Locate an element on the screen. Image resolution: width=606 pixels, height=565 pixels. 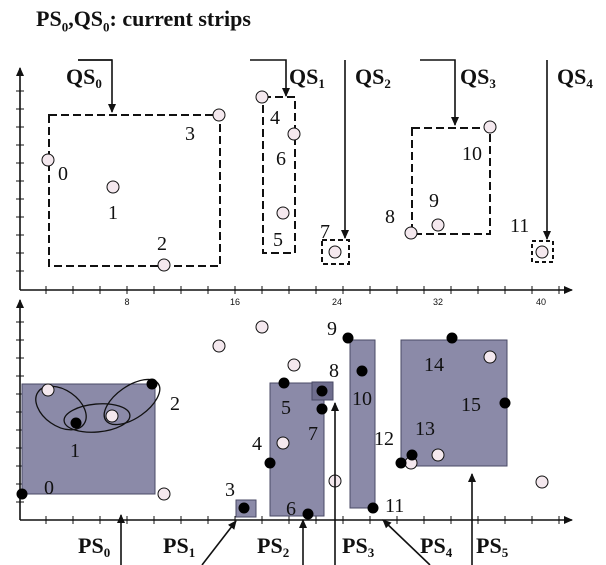
bottom-point-label: 0 is located at coordinates (49, 488).